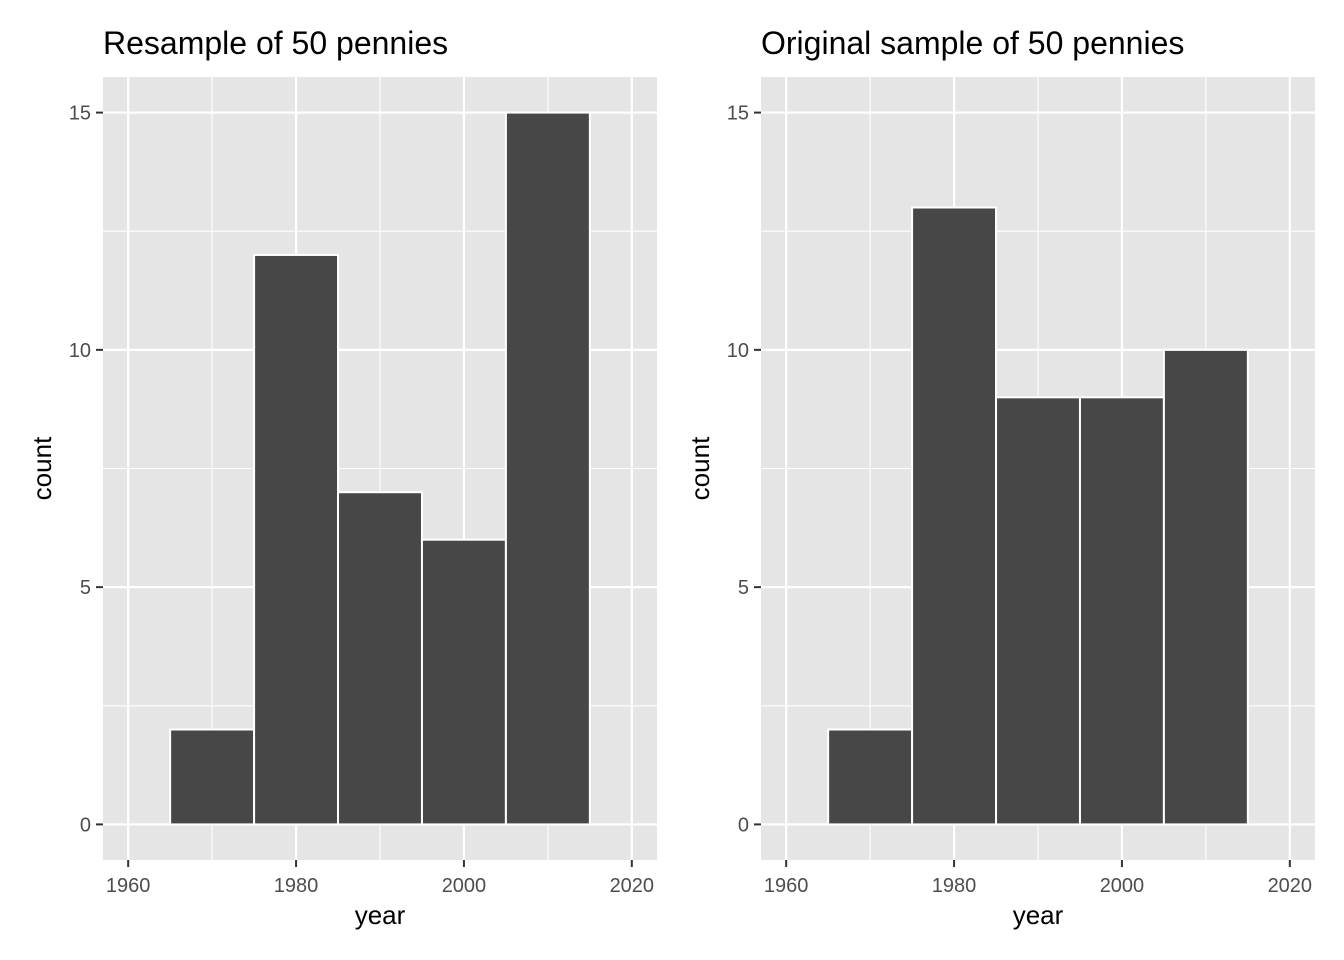 This screenshot has height=960, width=1344. Describe the element at coordinates (275, 43) in the screenshot. I see `chart-title: Resample of 50 pennies` at that location.